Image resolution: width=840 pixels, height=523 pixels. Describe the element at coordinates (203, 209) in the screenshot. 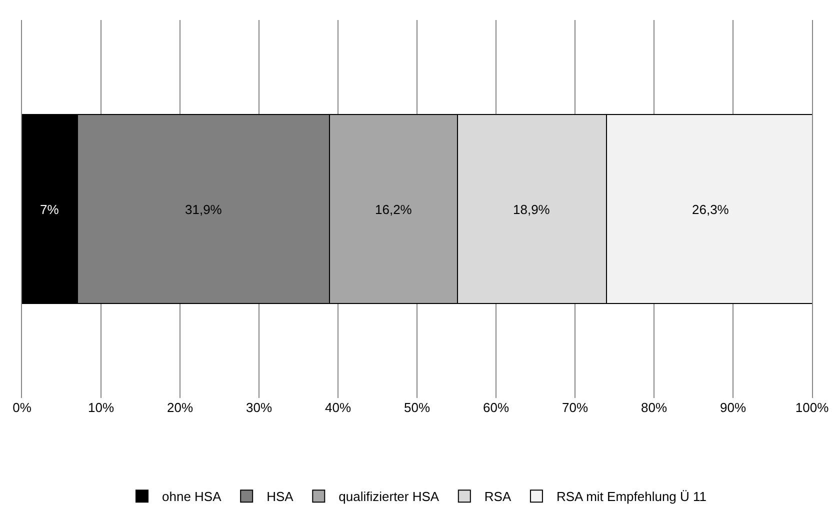

I see `data-label: 31,9%` at that location.